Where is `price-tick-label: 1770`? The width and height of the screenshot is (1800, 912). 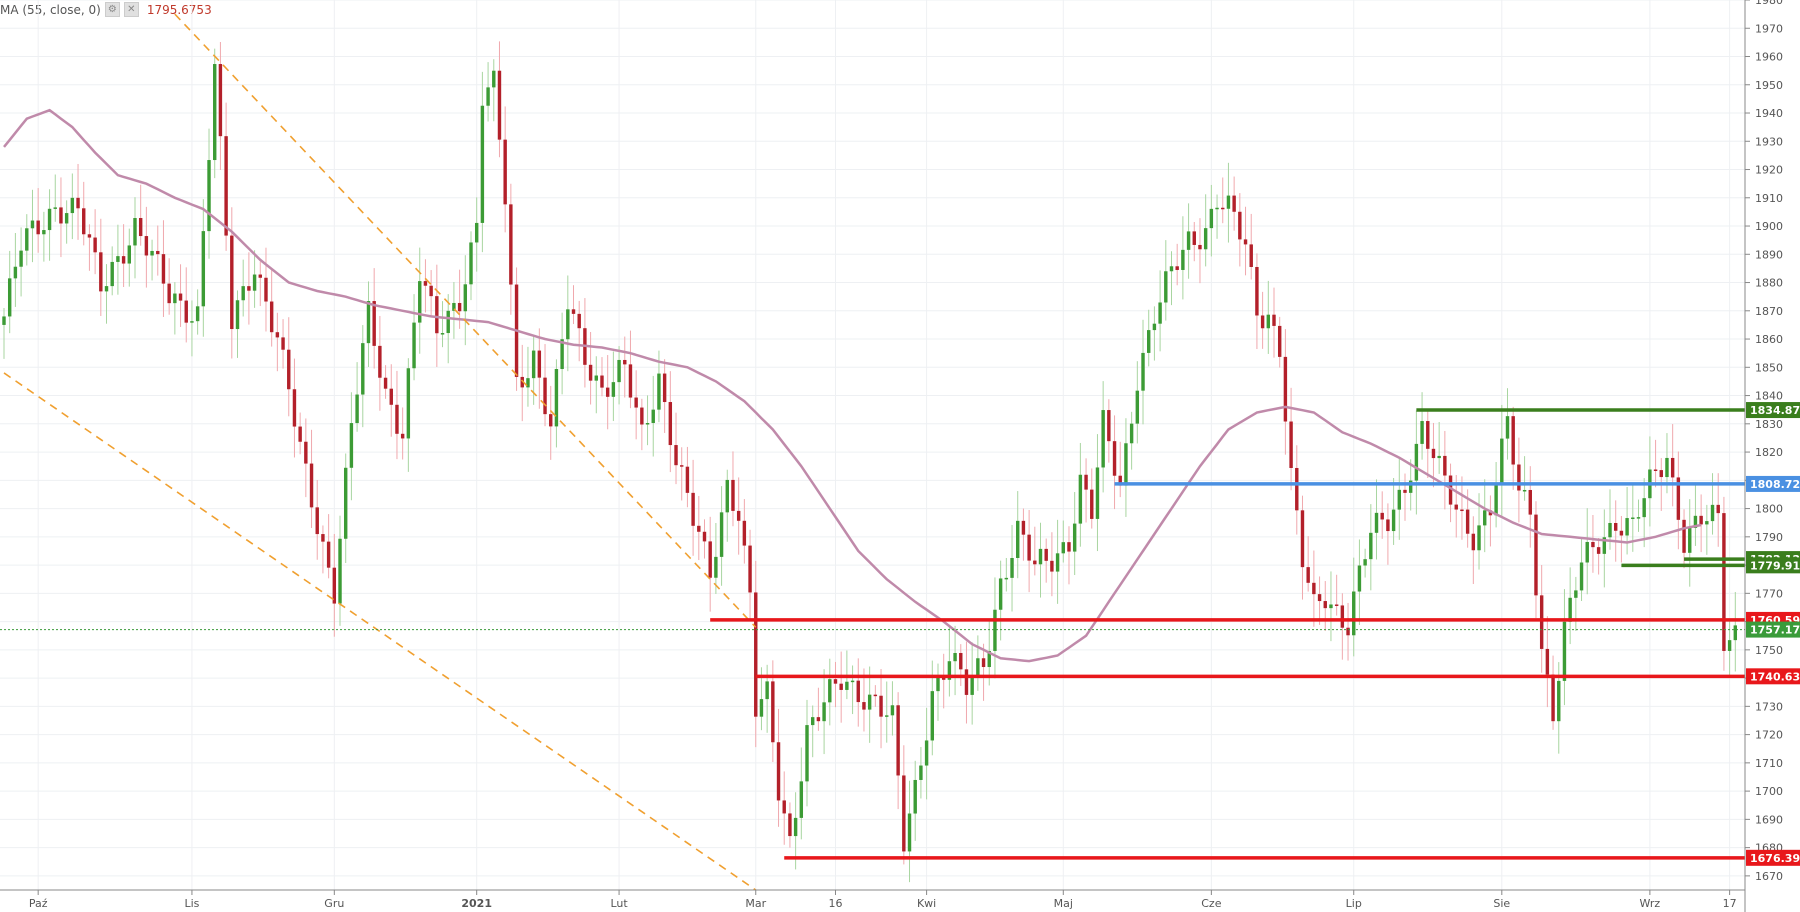
price-tick-label: 1770 is located at coordinates (1769, 593).